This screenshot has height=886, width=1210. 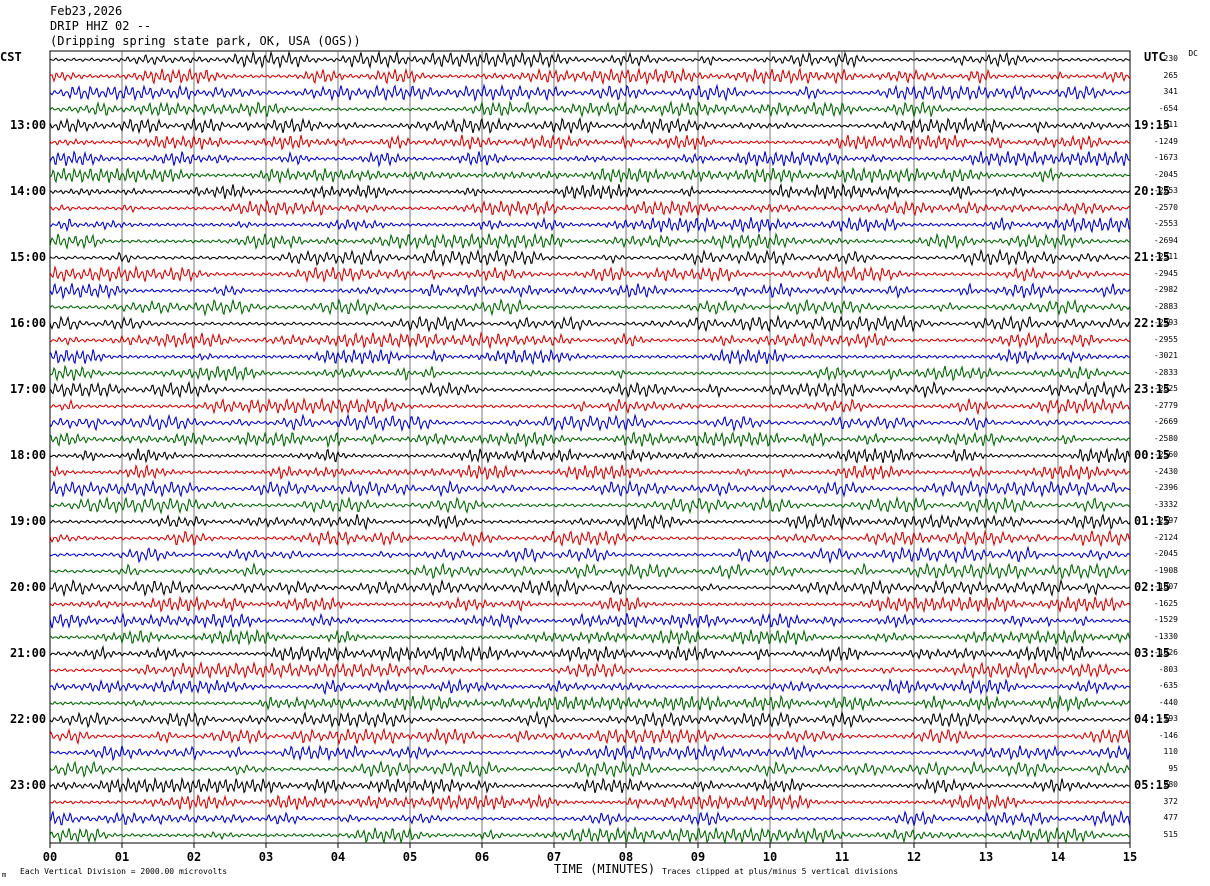 I want to click on x-tick-label: 15, so click(x=1130, y=857).